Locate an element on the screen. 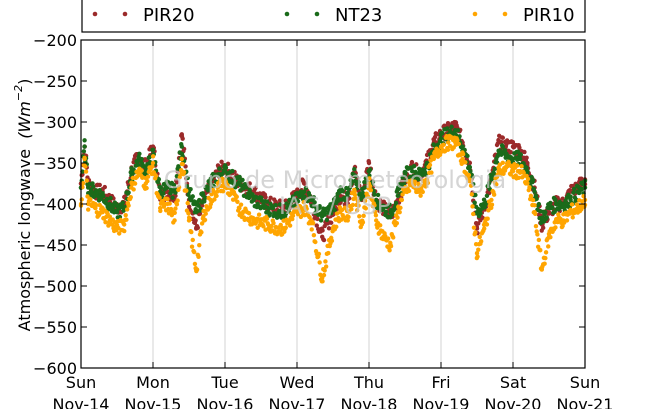 Image resolution: width=650 pixels, height=409 pixels. x-tick-label-day: Mon is located at coordinates (153, 382).